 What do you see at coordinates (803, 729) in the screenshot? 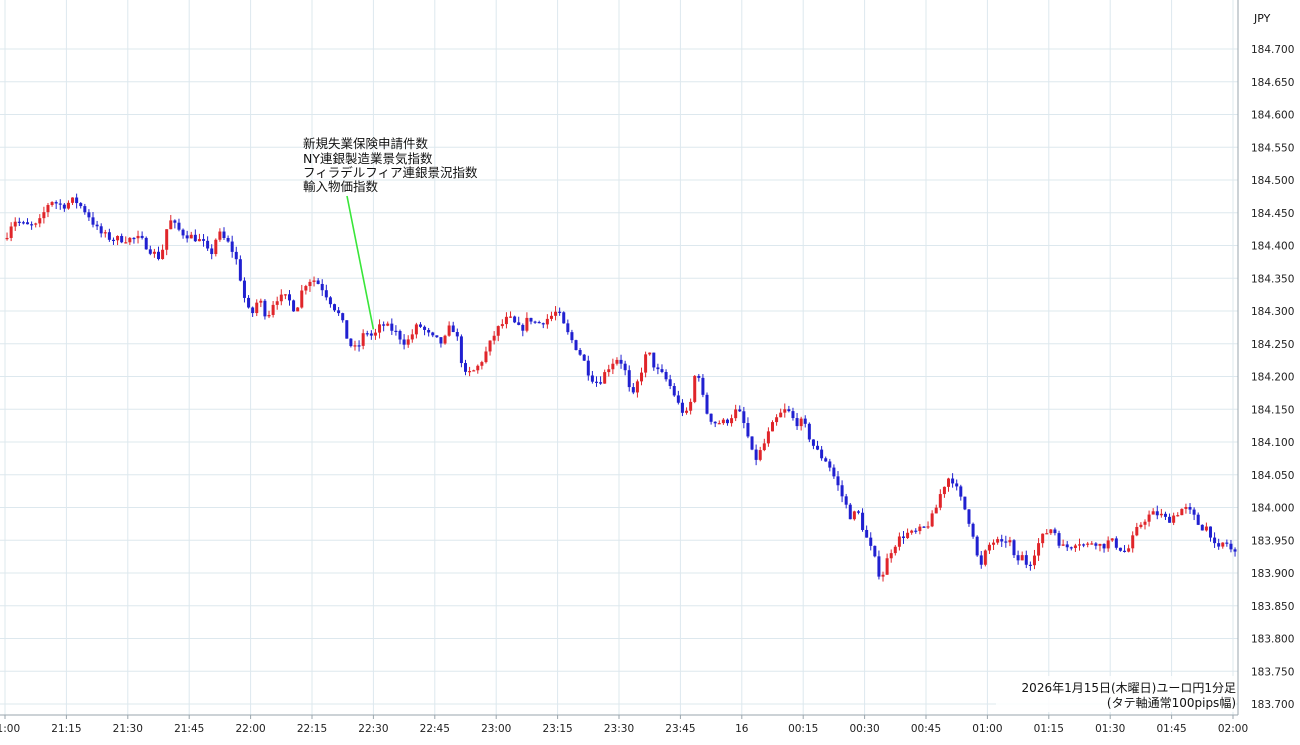
I see `time-tick-label: 00:15` at bounding box center [803, 729].